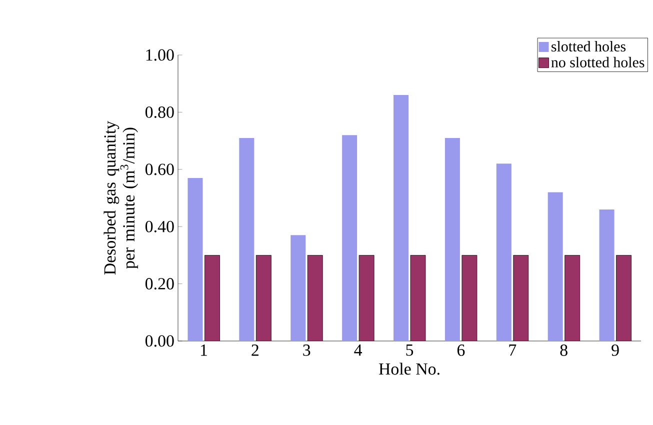 The image size is (653, 425). What do you see at coordinates (461, 350) in the screenshot?
I see `x-tick-label: 6` at bounding box center [461, 350].